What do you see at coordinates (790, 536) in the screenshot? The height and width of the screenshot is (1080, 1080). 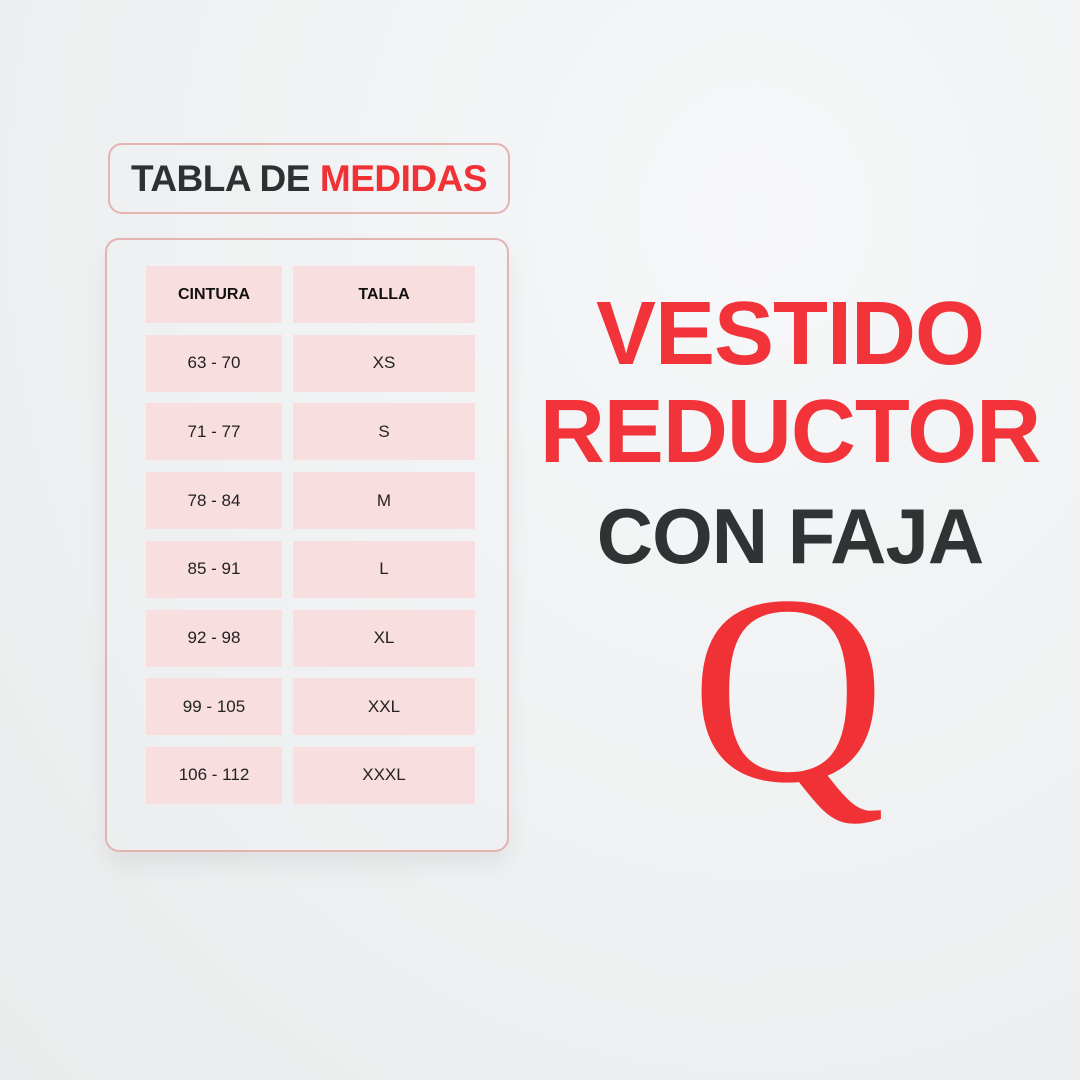 I see `headline-line-3: CON FAJA` at bounding box center [790, 536].